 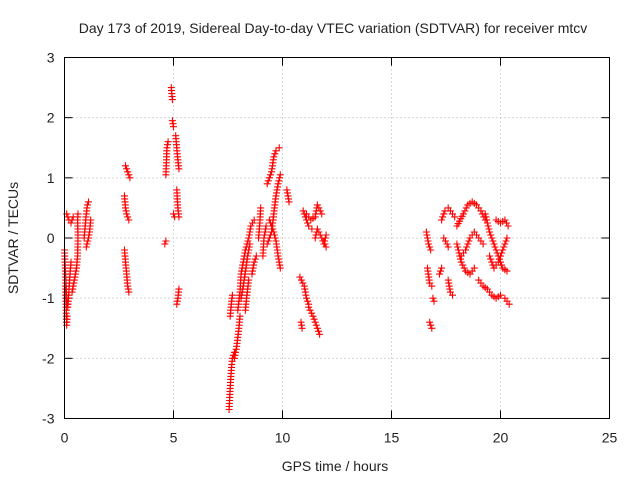 I want to click on x-tick-label: 10, so click(x=283, y=438).